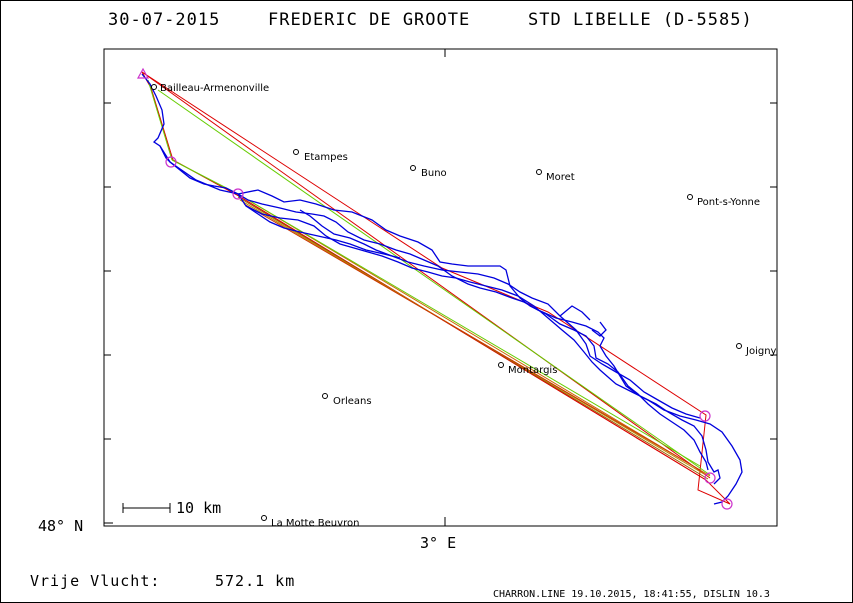  Describe the element at coordinates (727, 504) in the screenshot. I see `finish-circle` at that location.